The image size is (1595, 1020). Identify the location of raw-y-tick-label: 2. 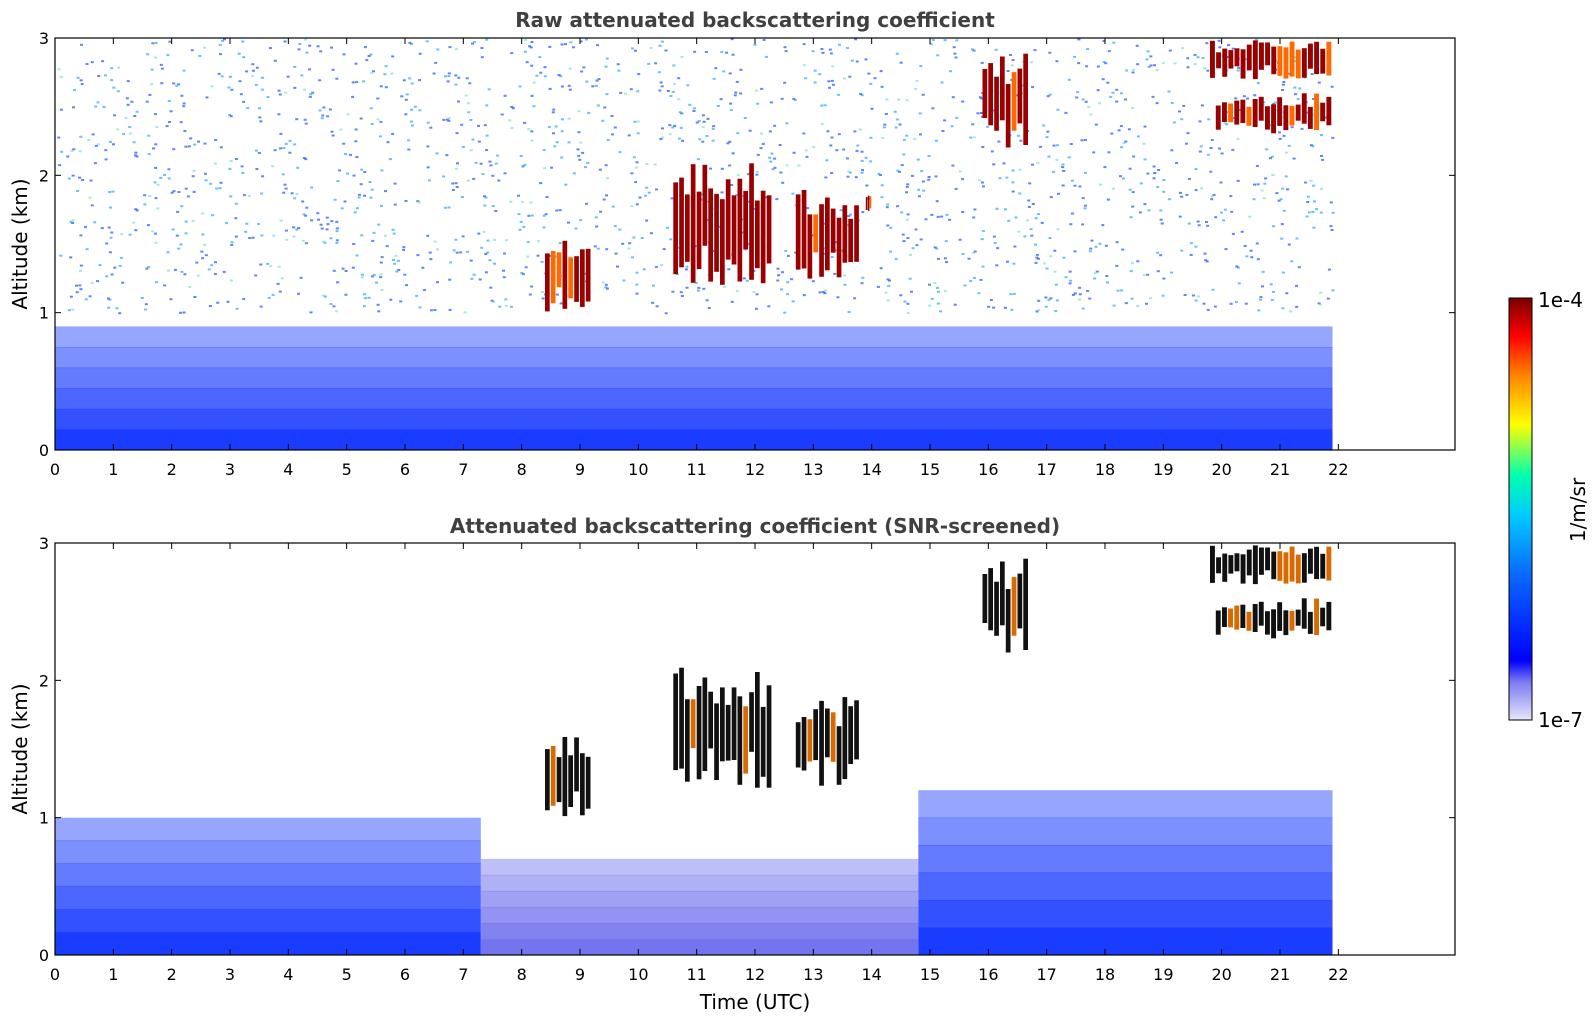
(44, 175).